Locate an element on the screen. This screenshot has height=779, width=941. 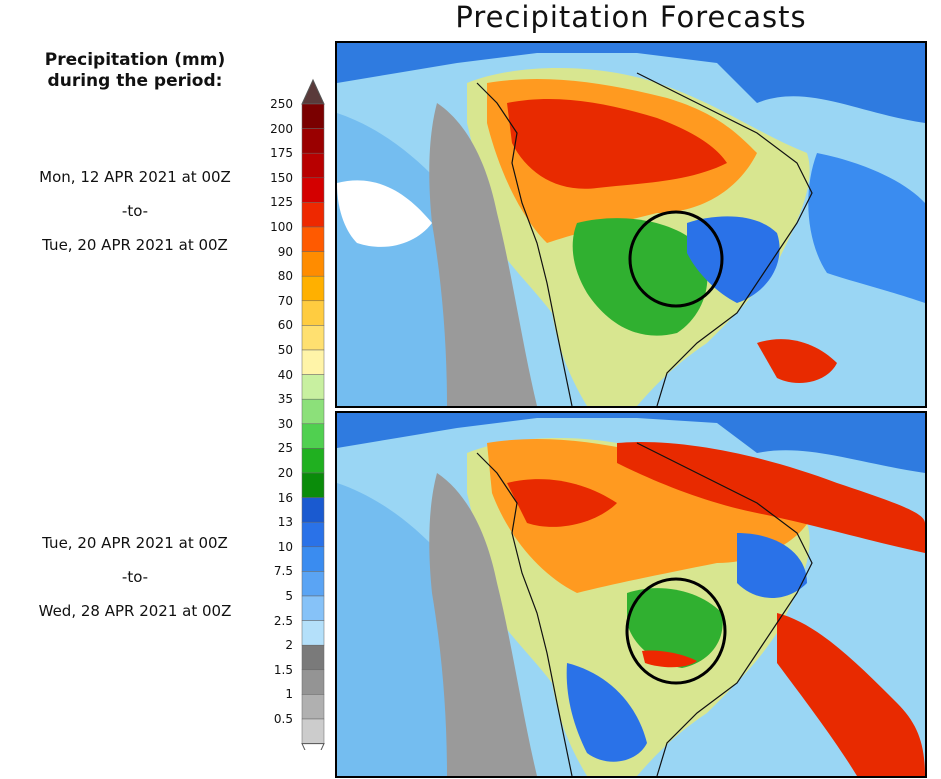
colorbar-tick-label: 0.5 is located at coordinates (283, 719).